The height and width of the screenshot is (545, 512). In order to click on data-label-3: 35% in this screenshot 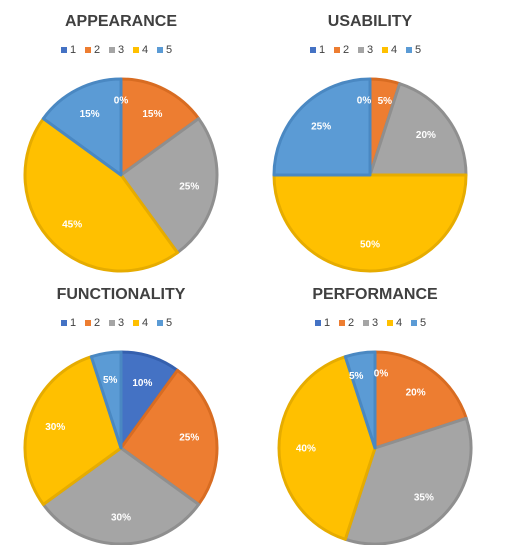, I will do `click(424, 497)`.